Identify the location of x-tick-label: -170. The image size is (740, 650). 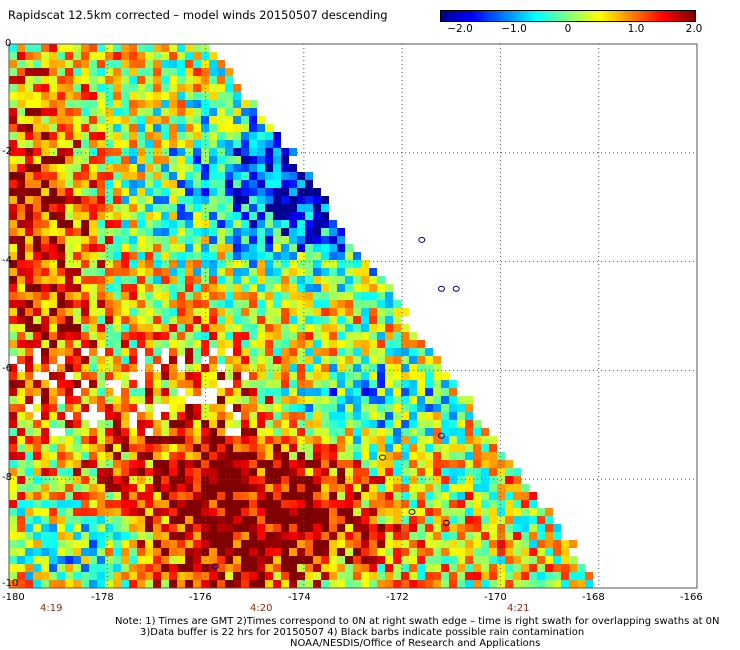
(495, 597).